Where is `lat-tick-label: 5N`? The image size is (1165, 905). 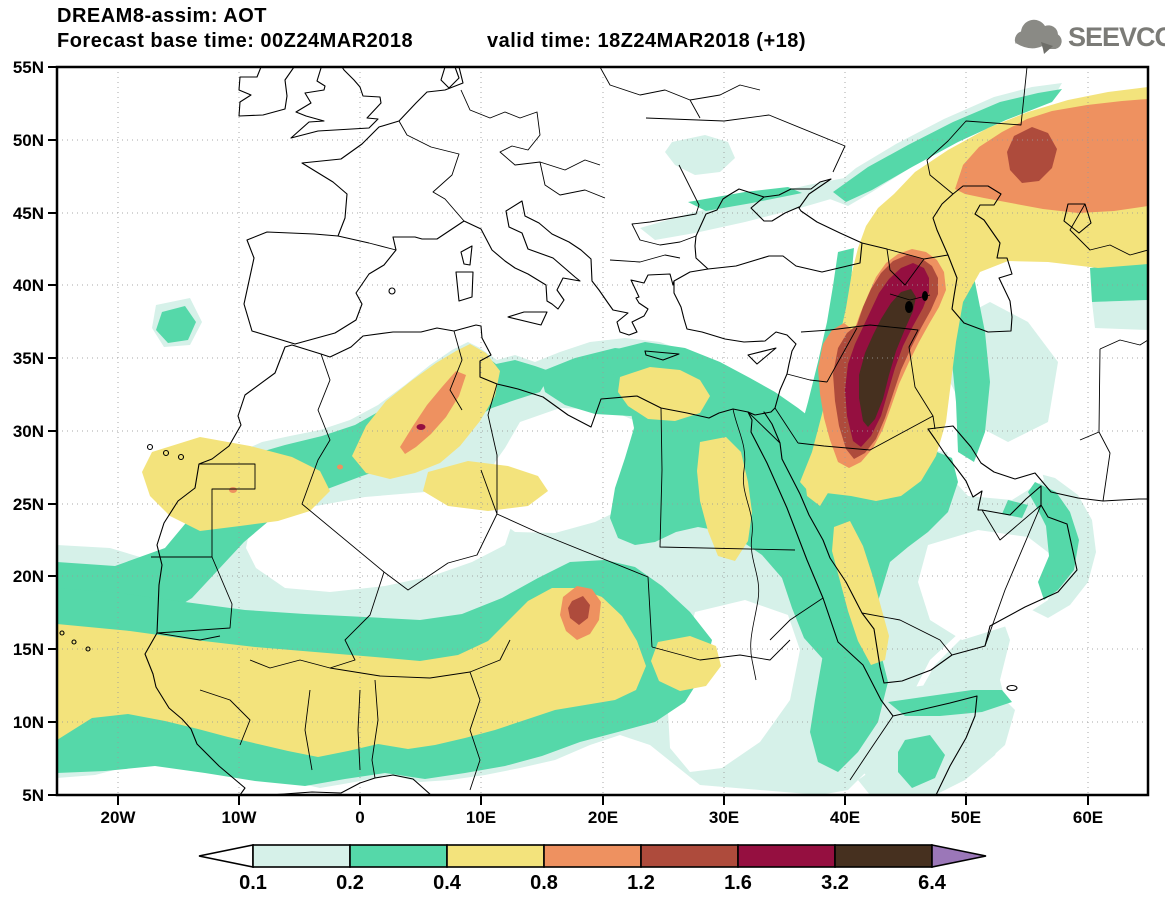 lat-tick-label: 5N is located at coordinates (33, 795).